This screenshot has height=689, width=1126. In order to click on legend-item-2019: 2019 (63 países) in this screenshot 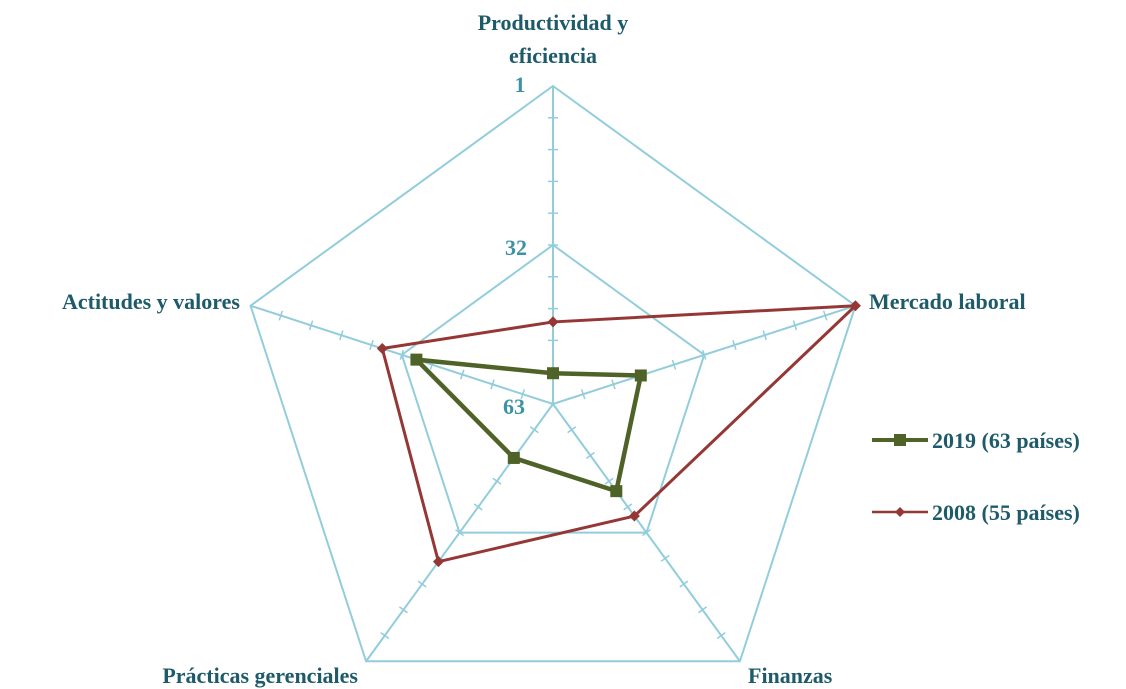, I will do `click(976, 440)`.